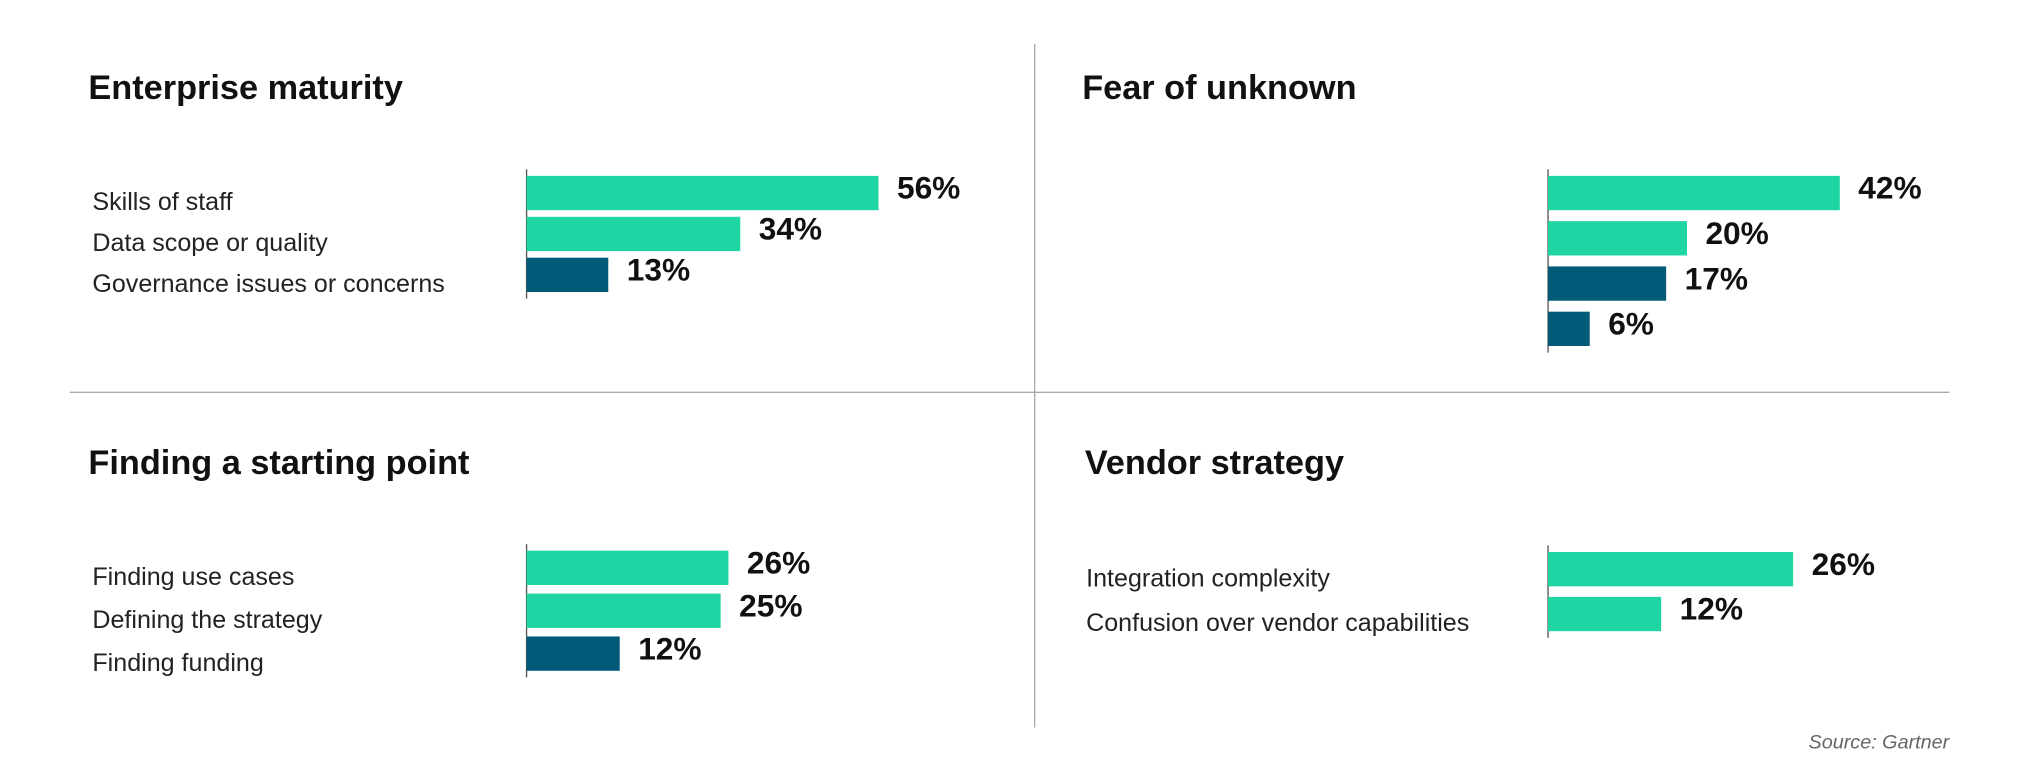  I want to click on category-label: Confusion over vendor capabilities, so click(1277, 623).